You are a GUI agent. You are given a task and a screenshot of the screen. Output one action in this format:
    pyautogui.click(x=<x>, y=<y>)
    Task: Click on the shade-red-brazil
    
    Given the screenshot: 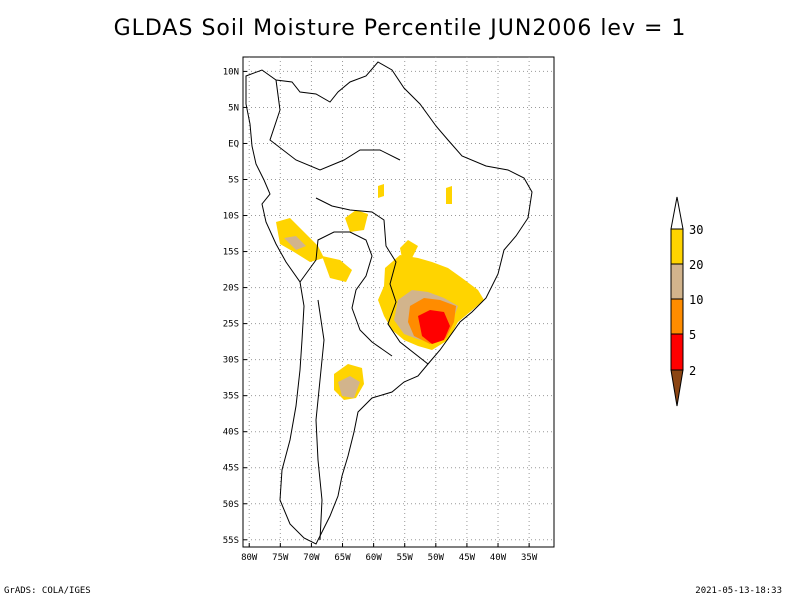 What is the action you would take?
    pyautogui.click(x=434, y=327)
    